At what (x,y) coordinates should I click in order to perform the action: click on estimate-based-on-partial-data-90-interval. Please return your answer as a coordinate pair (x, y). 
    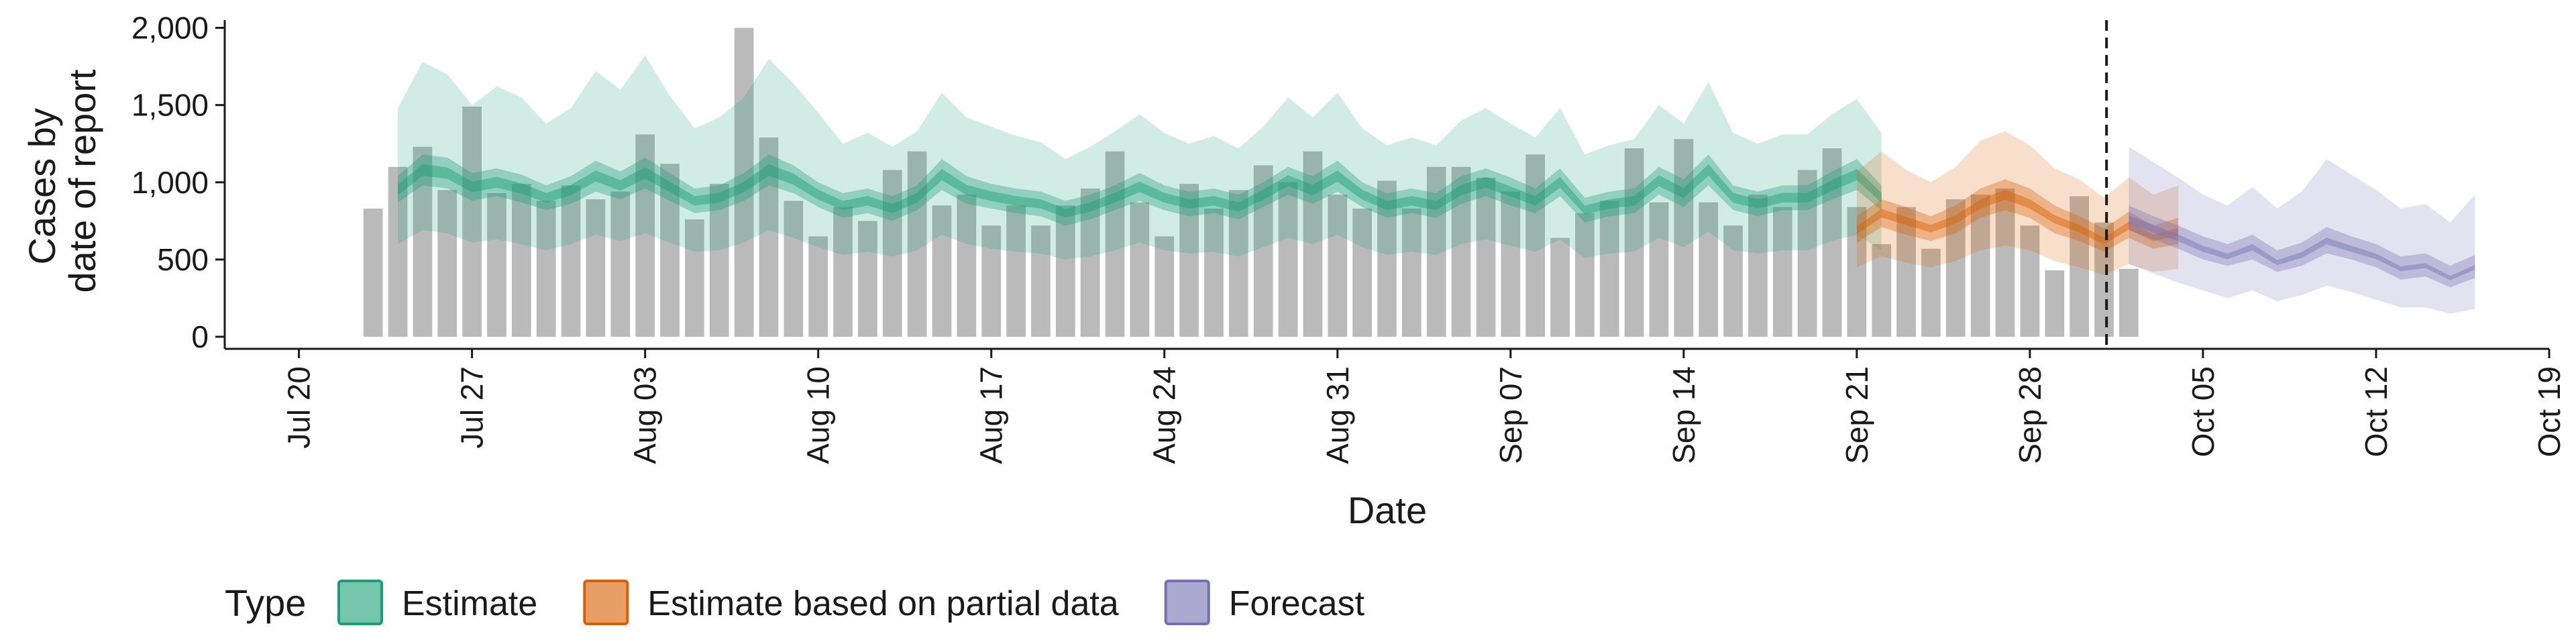
    Looking at the image, I should click on (2017, 203).